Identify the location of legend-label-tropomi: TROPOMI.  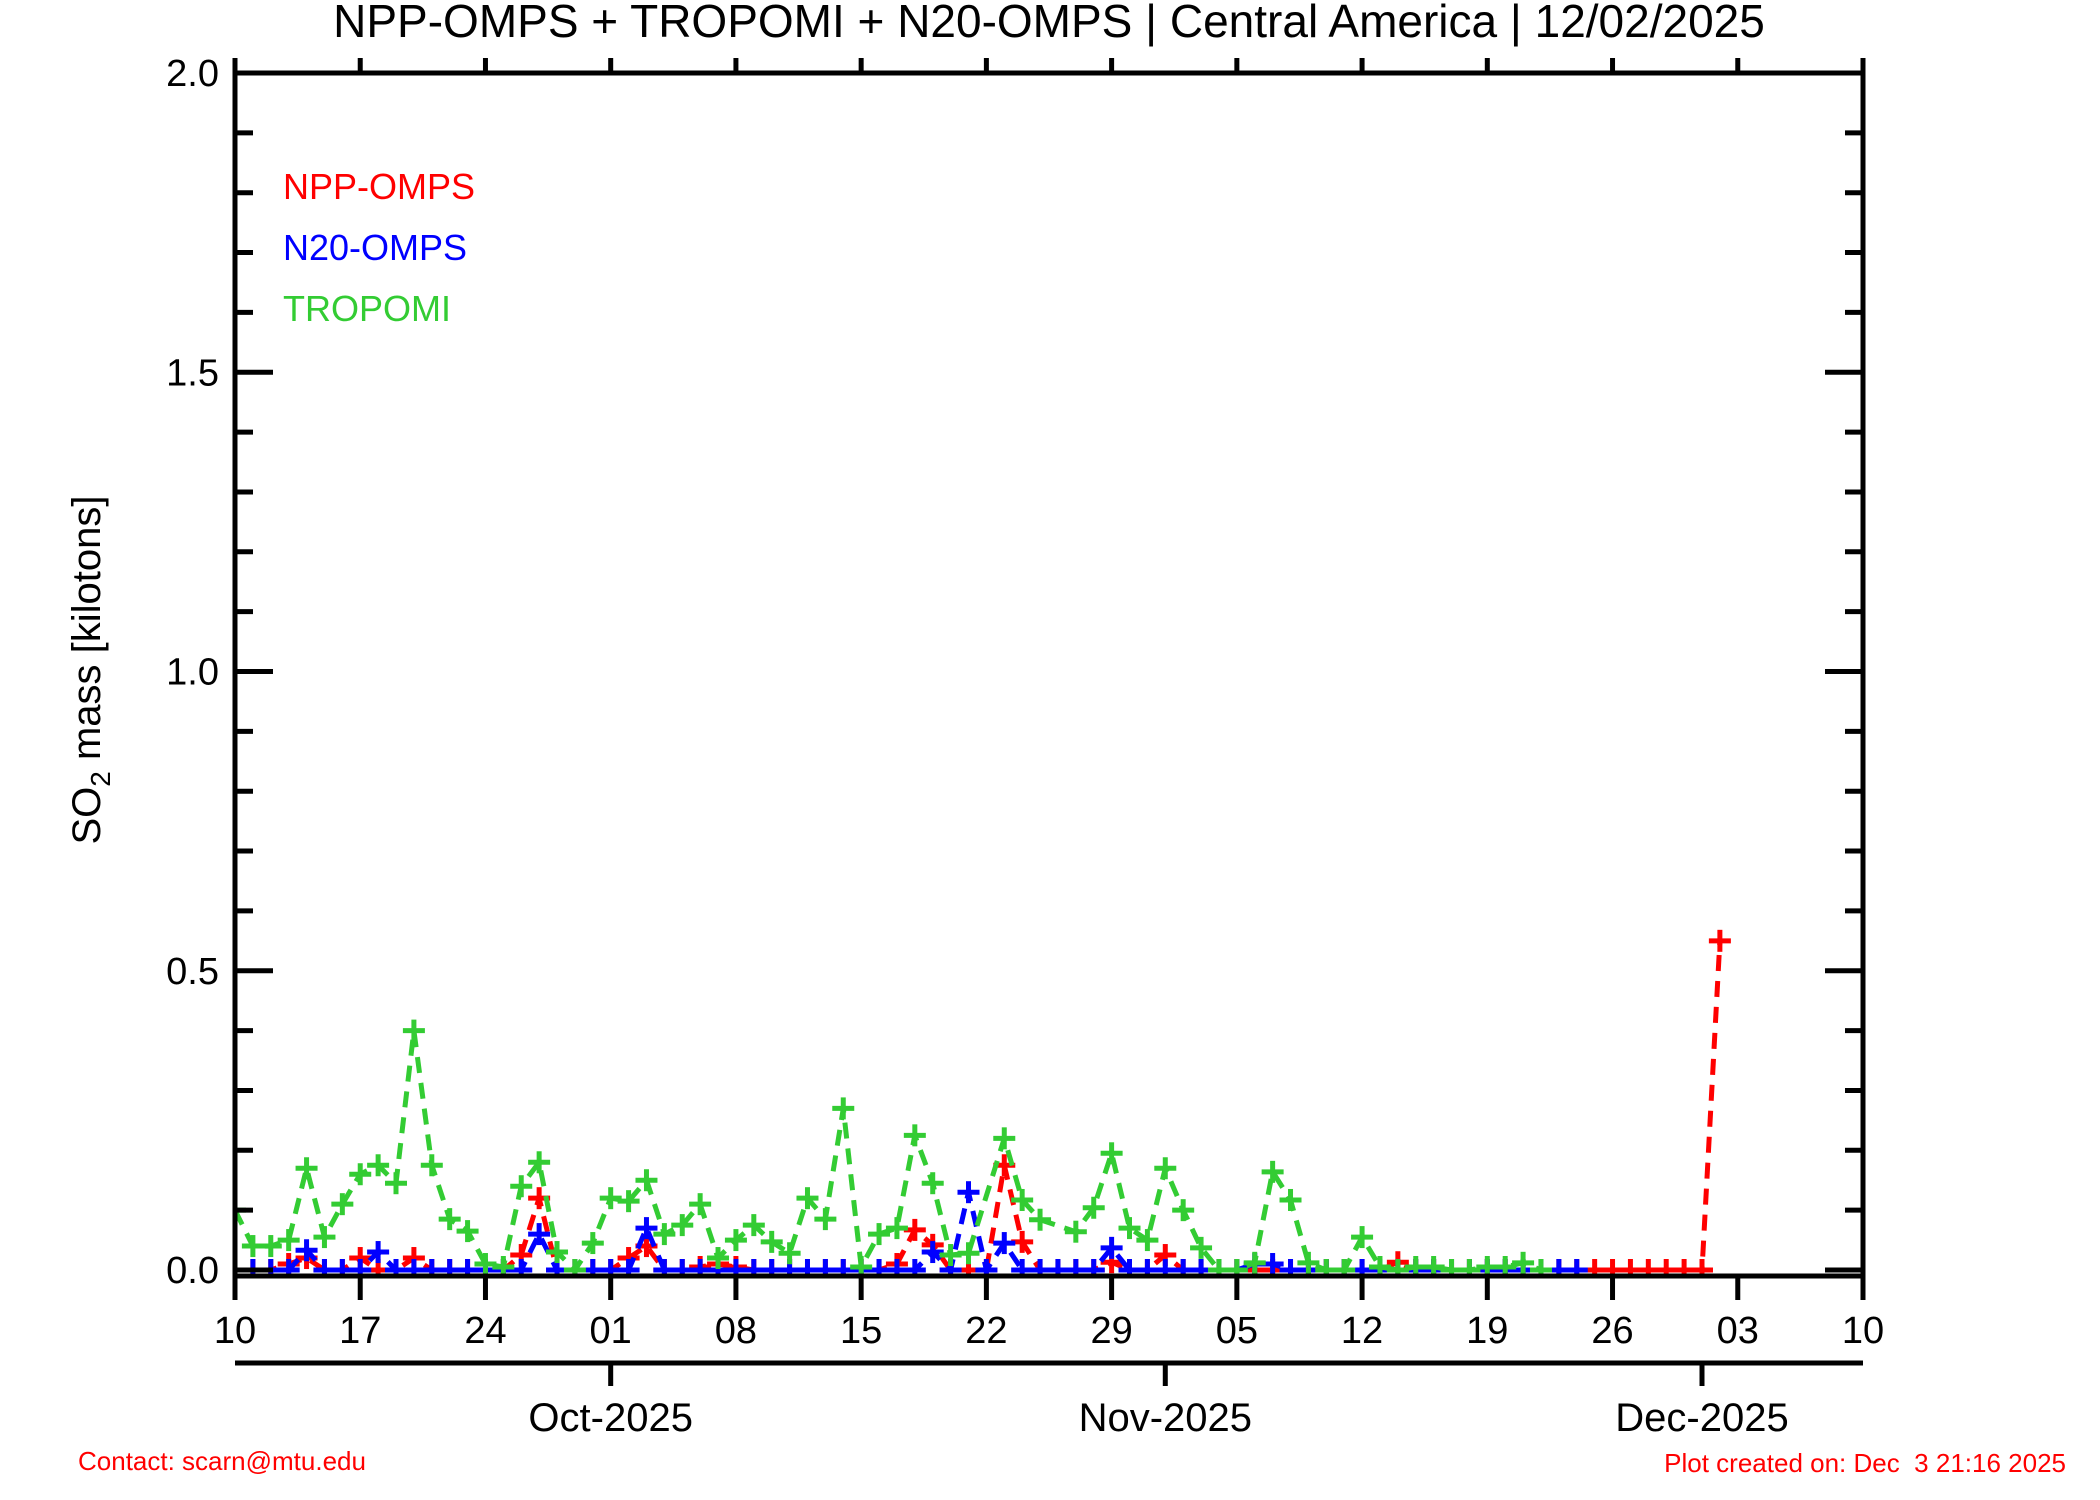
(367, 308).